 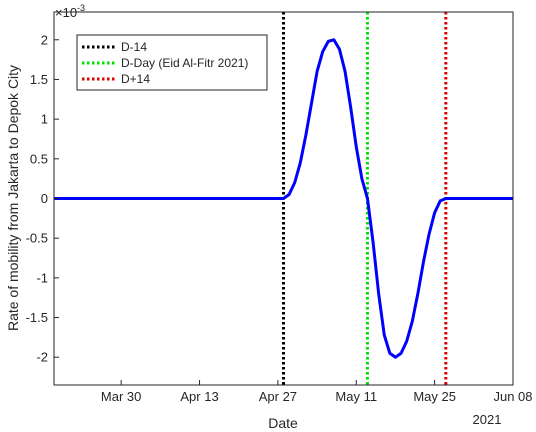 I want to click on x-tick-label: Apr 13, so click(x=199, y=396).